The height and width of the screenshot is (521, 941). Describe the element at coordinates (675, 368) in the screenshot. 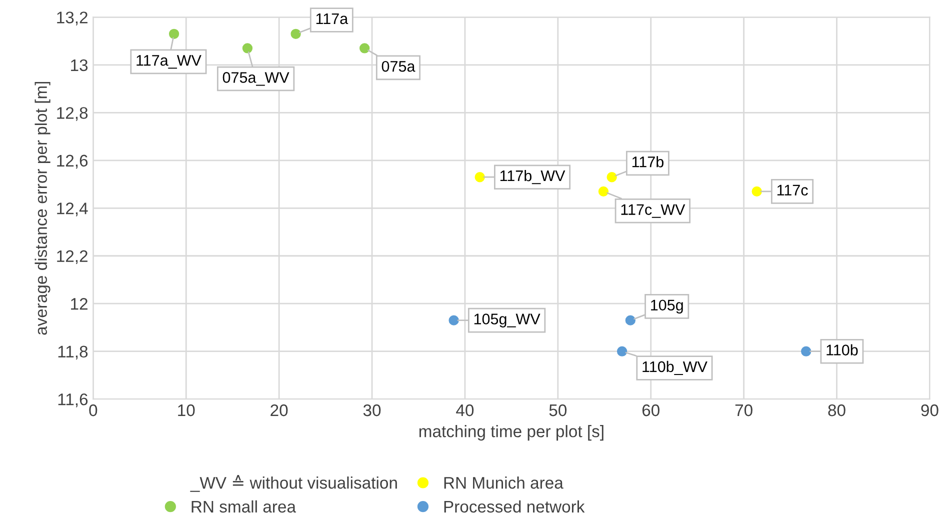

I see `annotation: 110b_WV` at that location.